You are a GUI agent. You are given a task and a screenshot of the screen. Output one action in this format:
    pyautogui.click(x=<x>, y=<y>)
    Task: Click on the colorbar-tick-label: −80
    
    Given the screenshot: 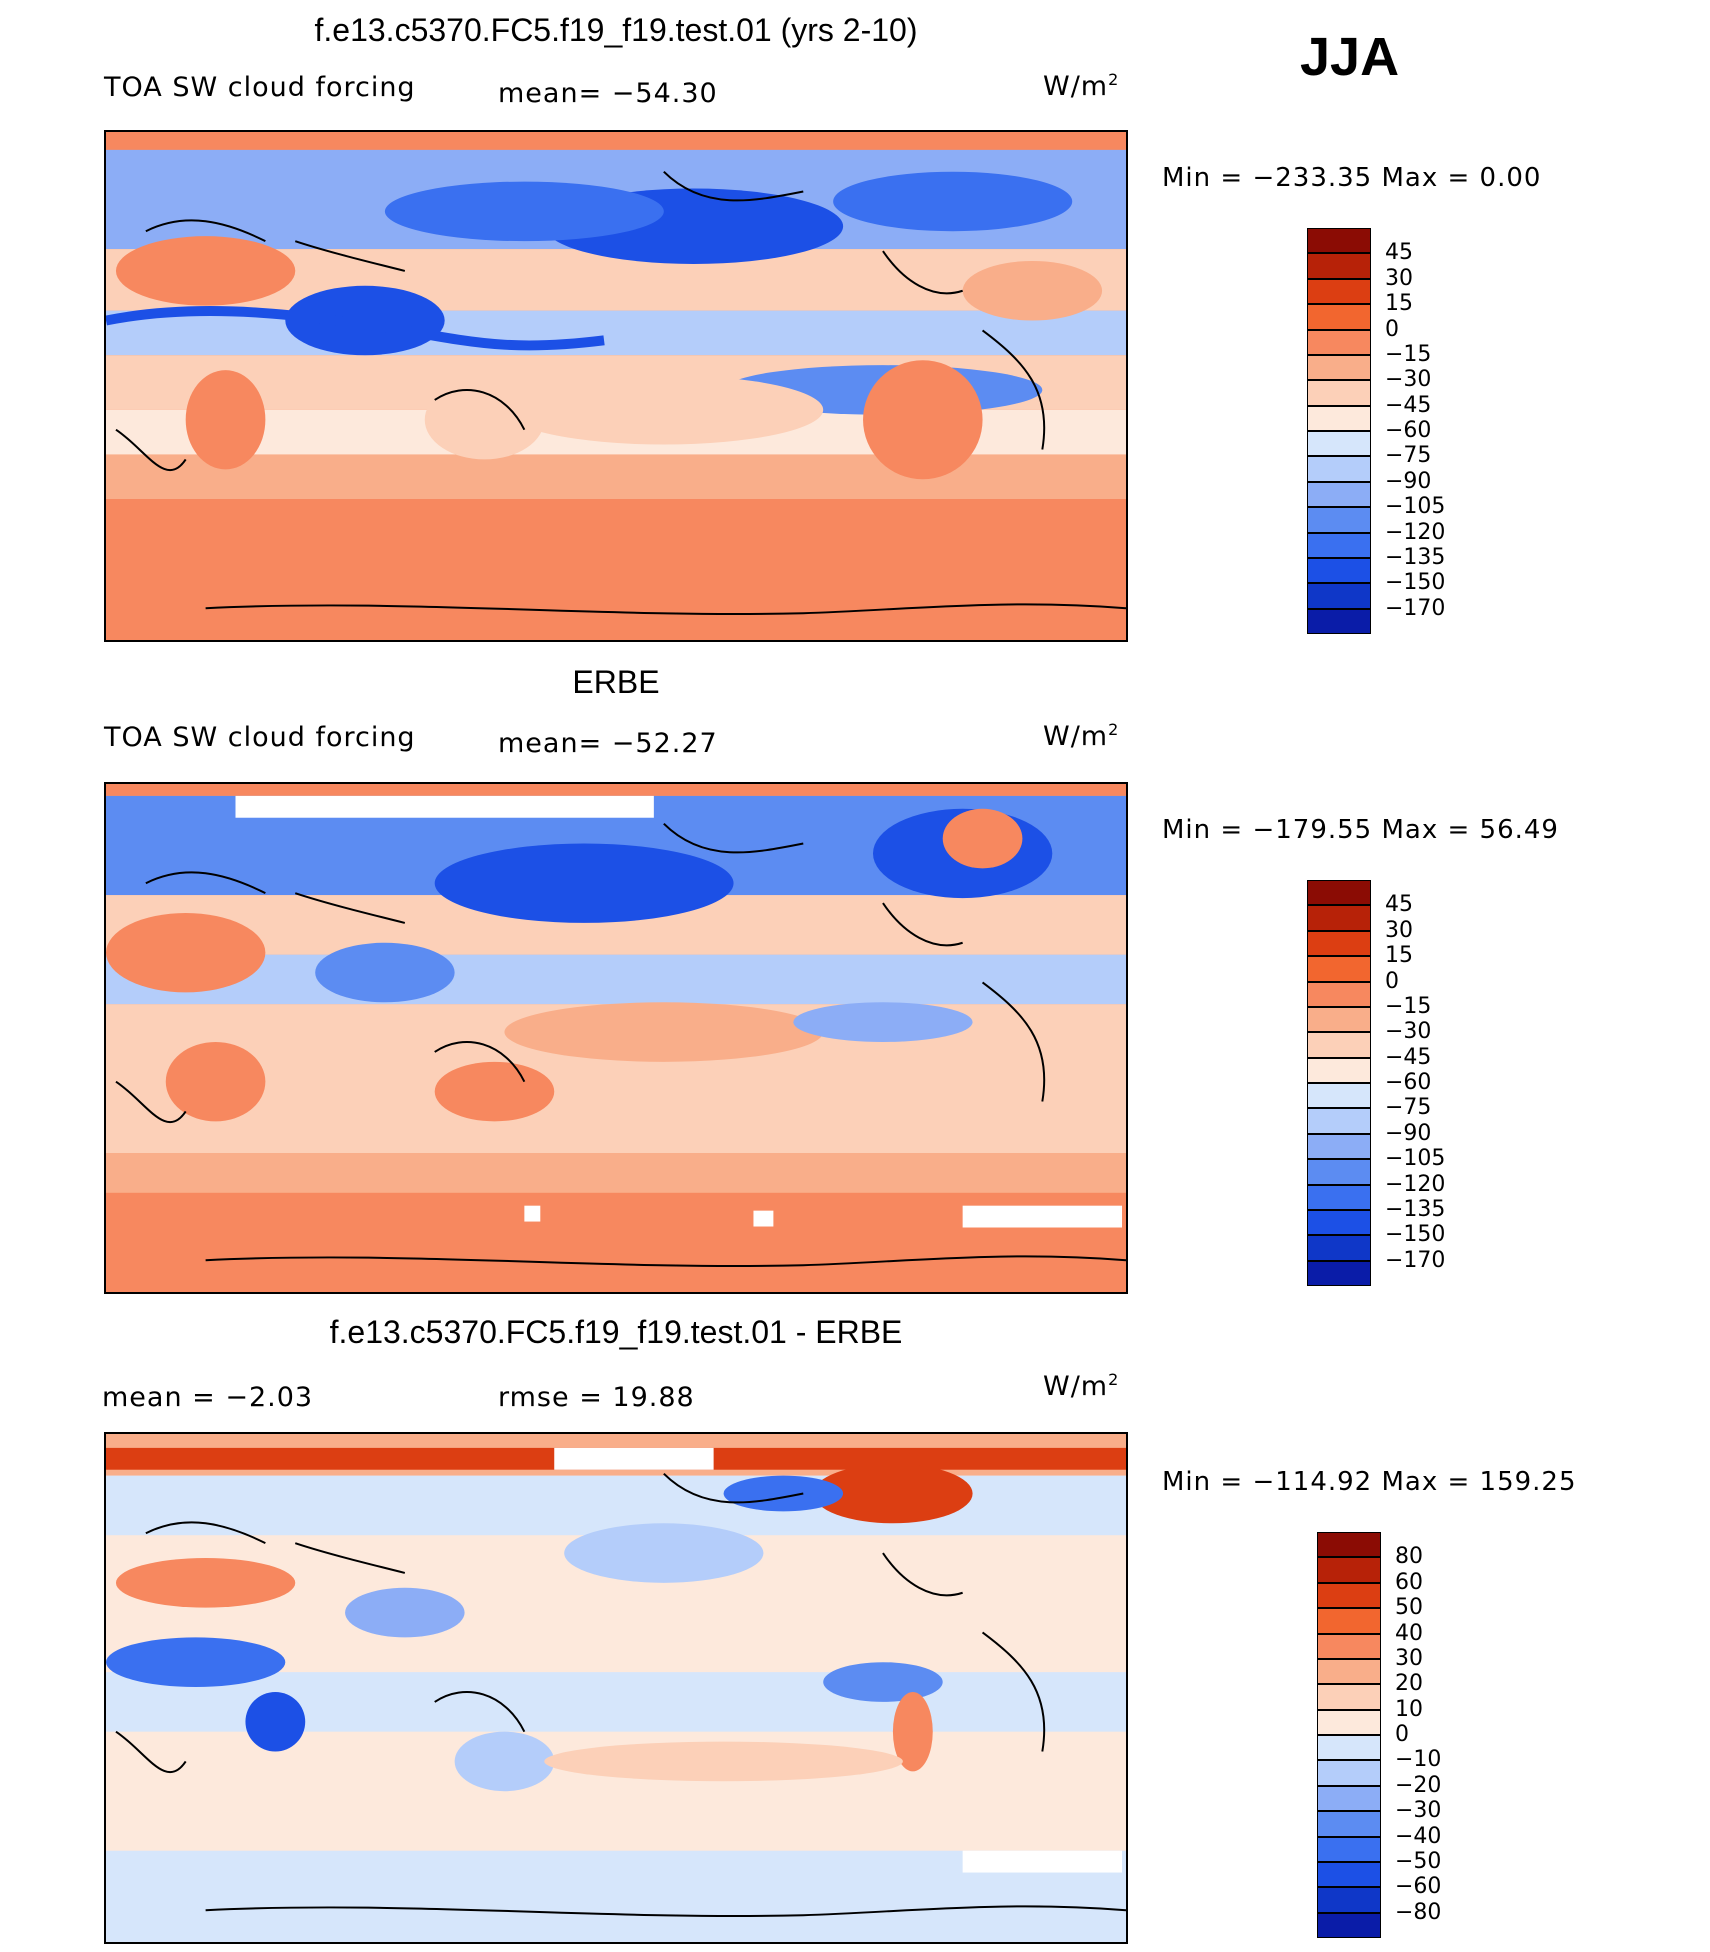 What is the action you would take?
    pyautogui.click(x=1418, y=1912)
    